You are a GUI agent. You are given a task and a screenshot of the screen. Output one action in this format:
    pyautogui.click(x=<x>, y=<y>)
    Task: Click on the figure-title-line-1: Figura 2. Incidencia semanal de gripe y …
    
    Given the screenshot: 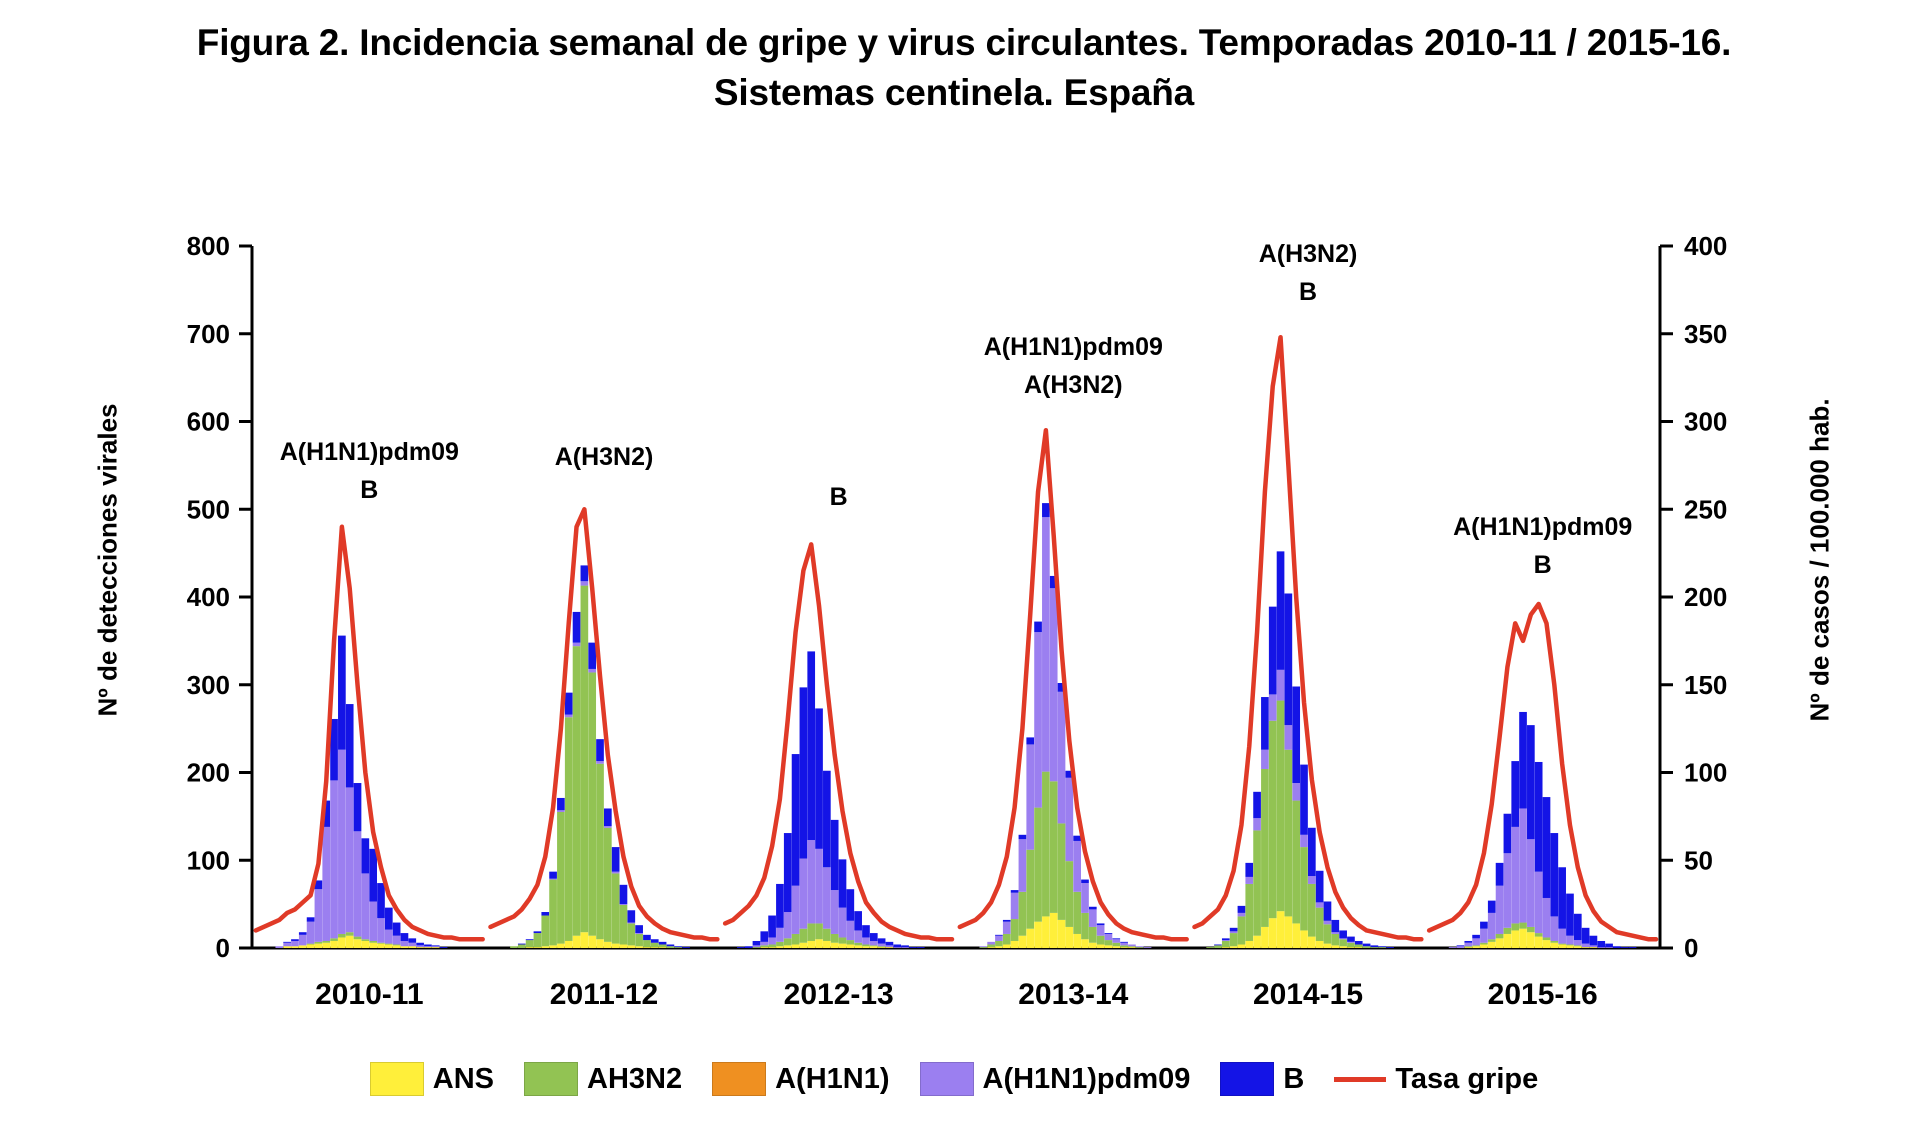 What is the action you would take?
    pyautogui.click(x=964, y=42)
    